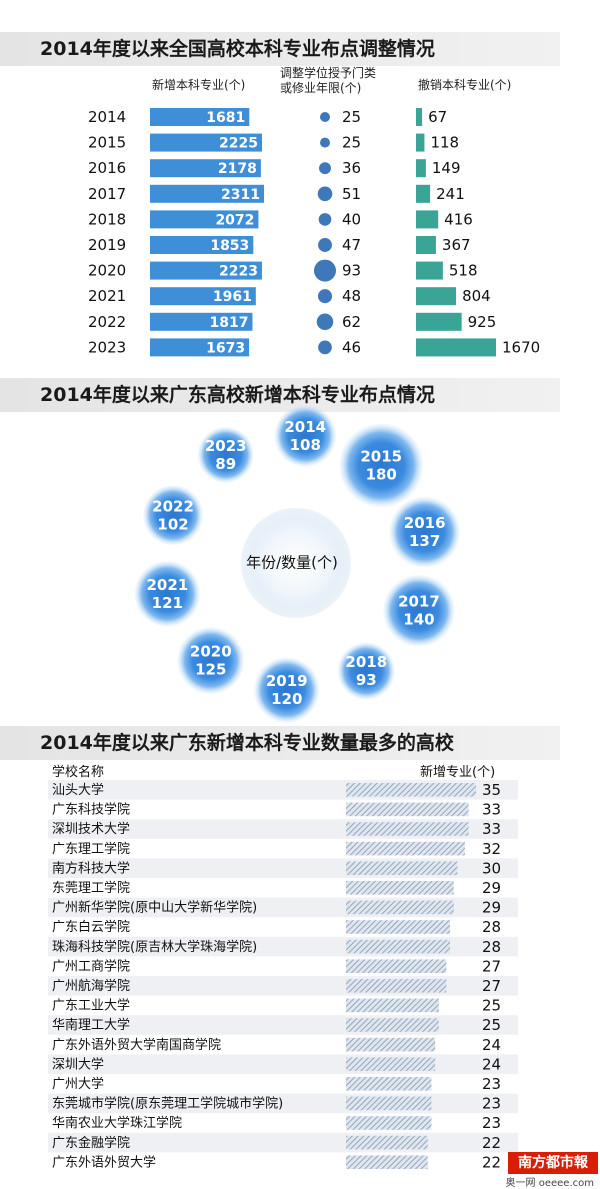 The image size is (600, 1189). I want to click on school-name: 广东工业大学, so click(91, 1006).